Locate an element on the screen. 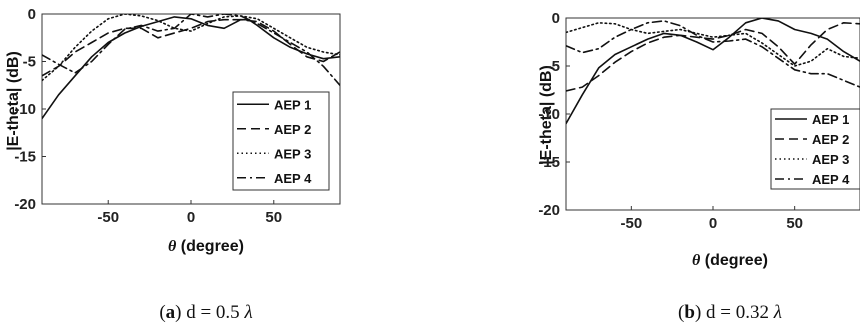 The image size is (860, 331). panel-caption: (b) d = 0.32 λ is located at coordinates (730, 312).